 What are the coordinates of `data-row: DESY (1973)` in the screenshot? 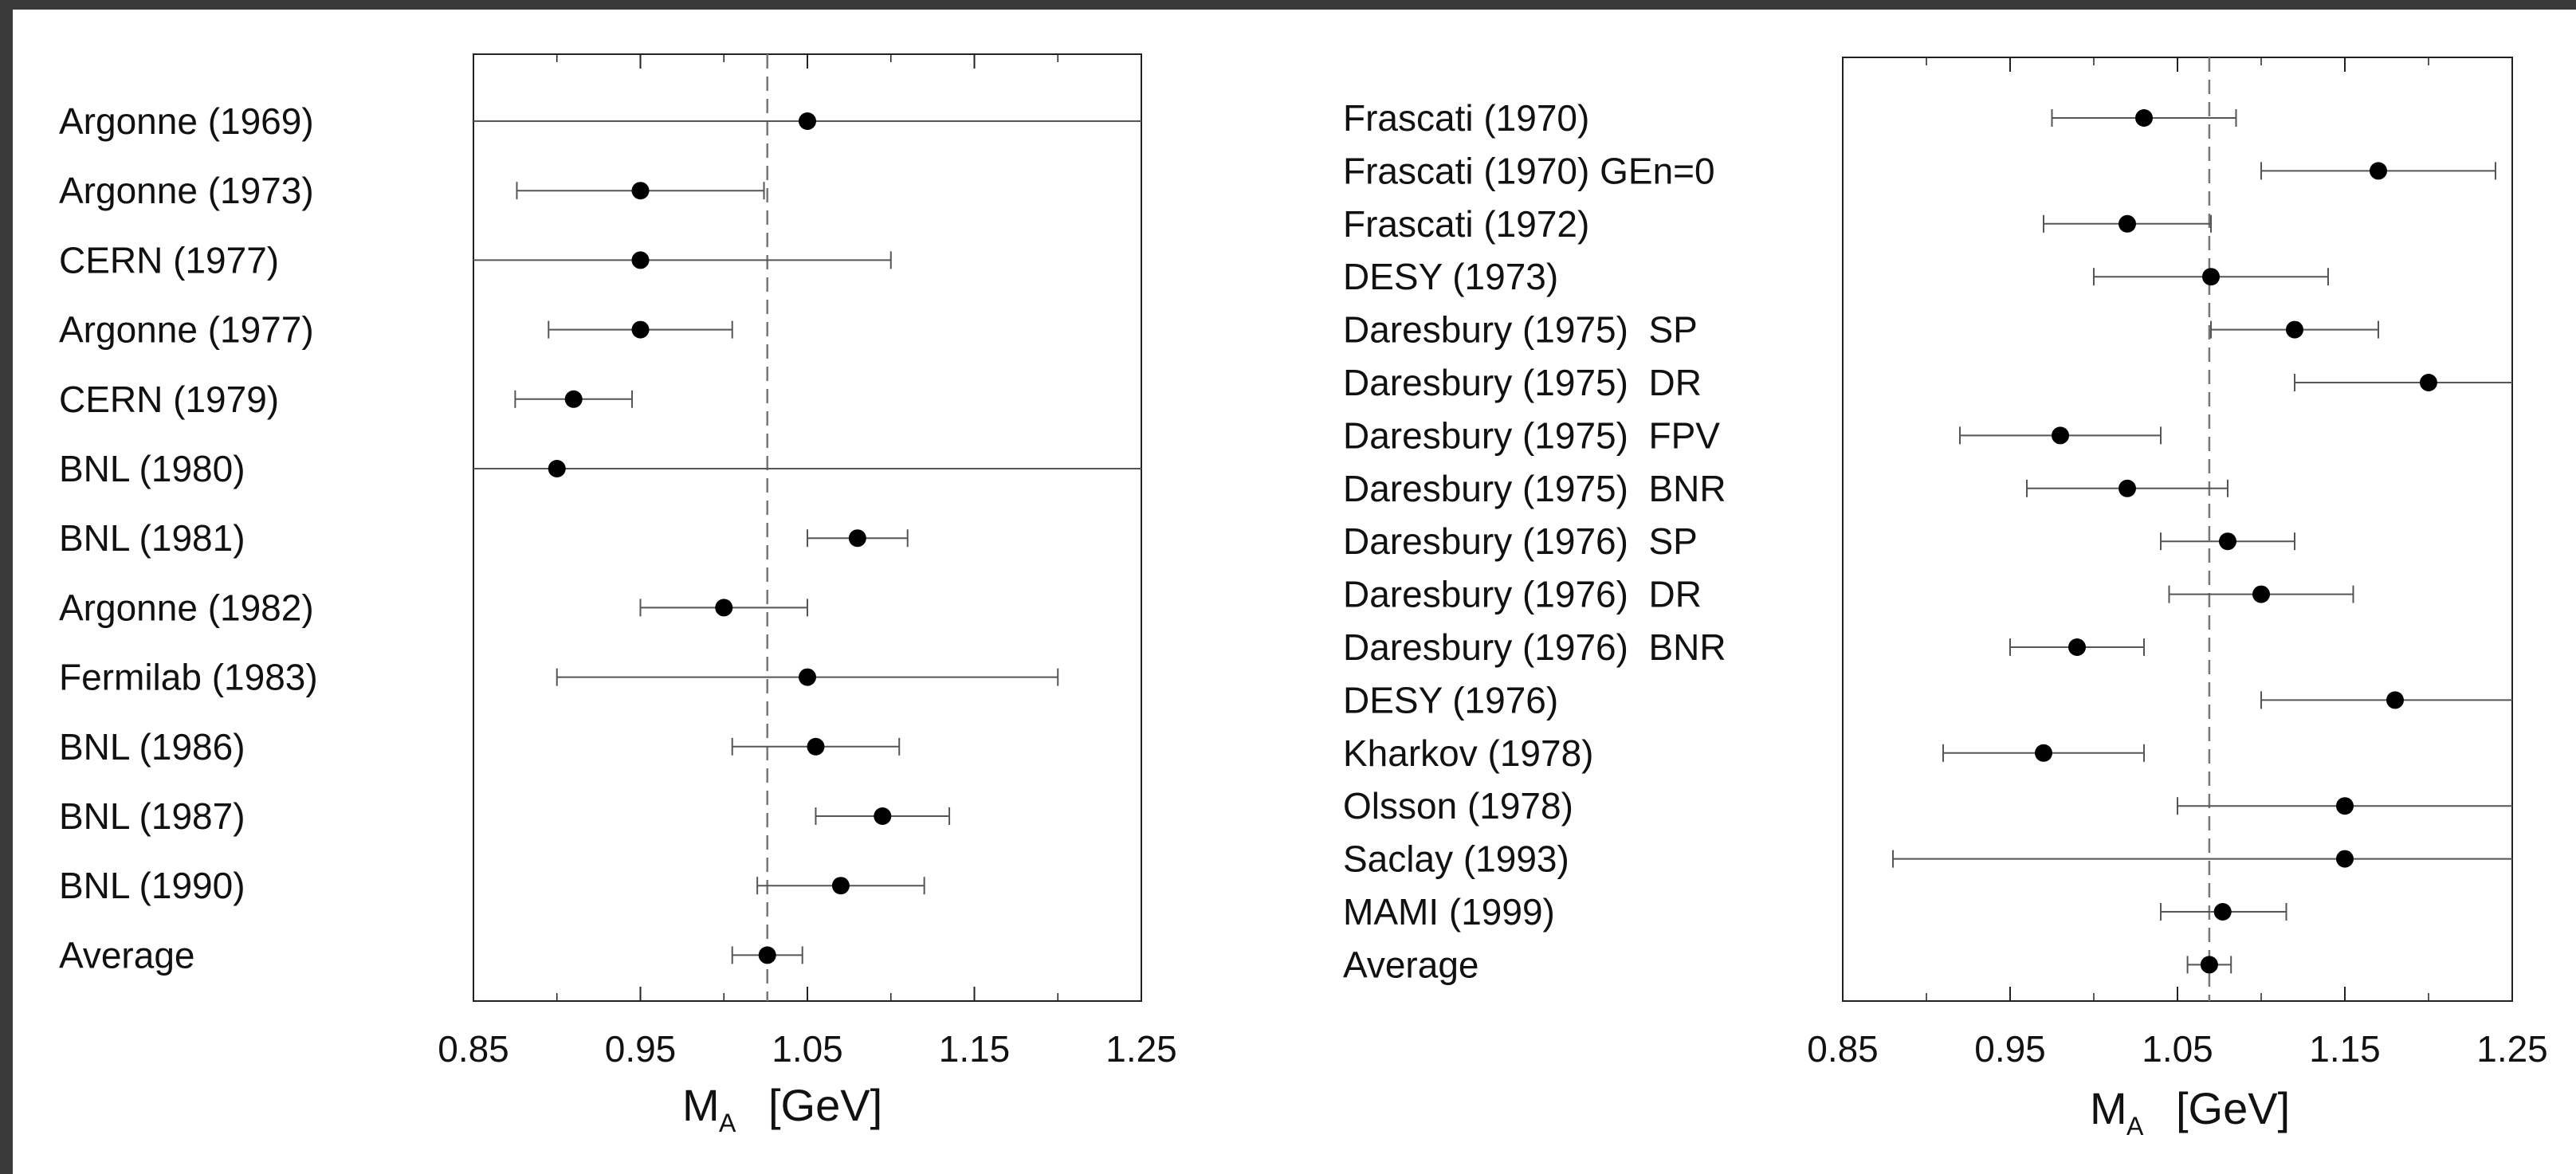 It's located at (1836, 277).